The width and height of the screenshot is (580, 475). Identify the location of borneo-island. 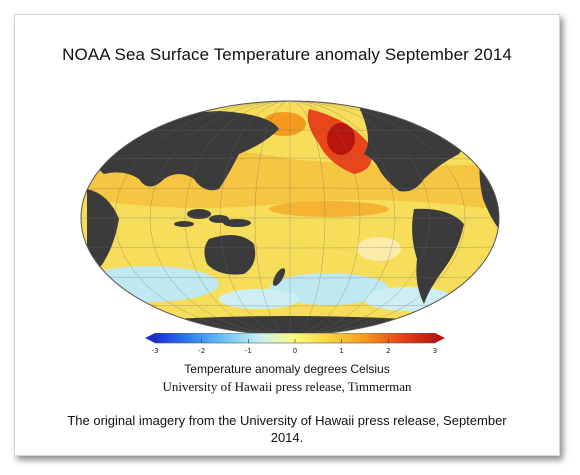
(199, 214).